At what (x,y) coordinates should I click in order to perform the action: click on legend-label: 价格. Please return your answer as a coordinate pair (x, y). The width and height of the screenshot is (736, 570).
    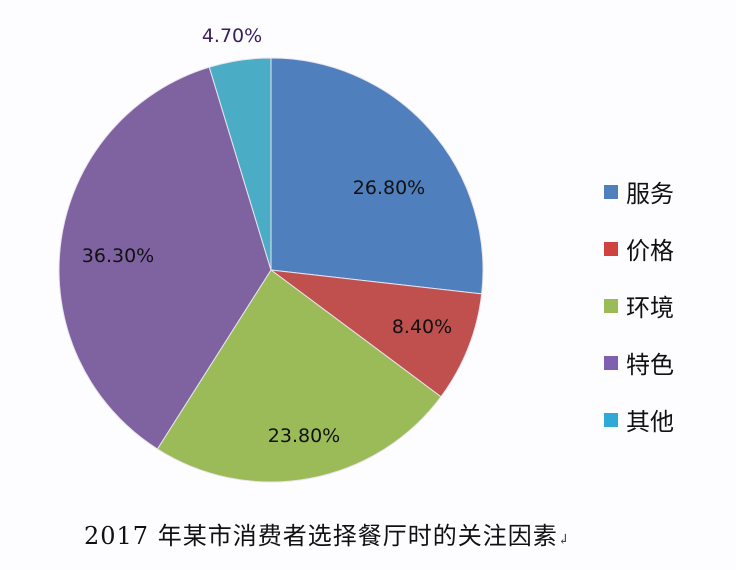
    Looking at the image, I should click on (650, 251).